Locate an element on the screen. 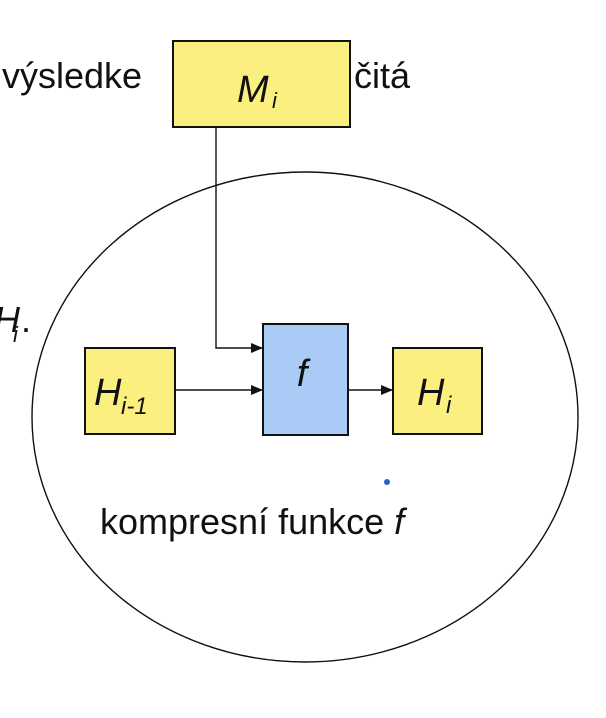 The image size is (606, 718). function-block: f is located at coordinates (305, 379).